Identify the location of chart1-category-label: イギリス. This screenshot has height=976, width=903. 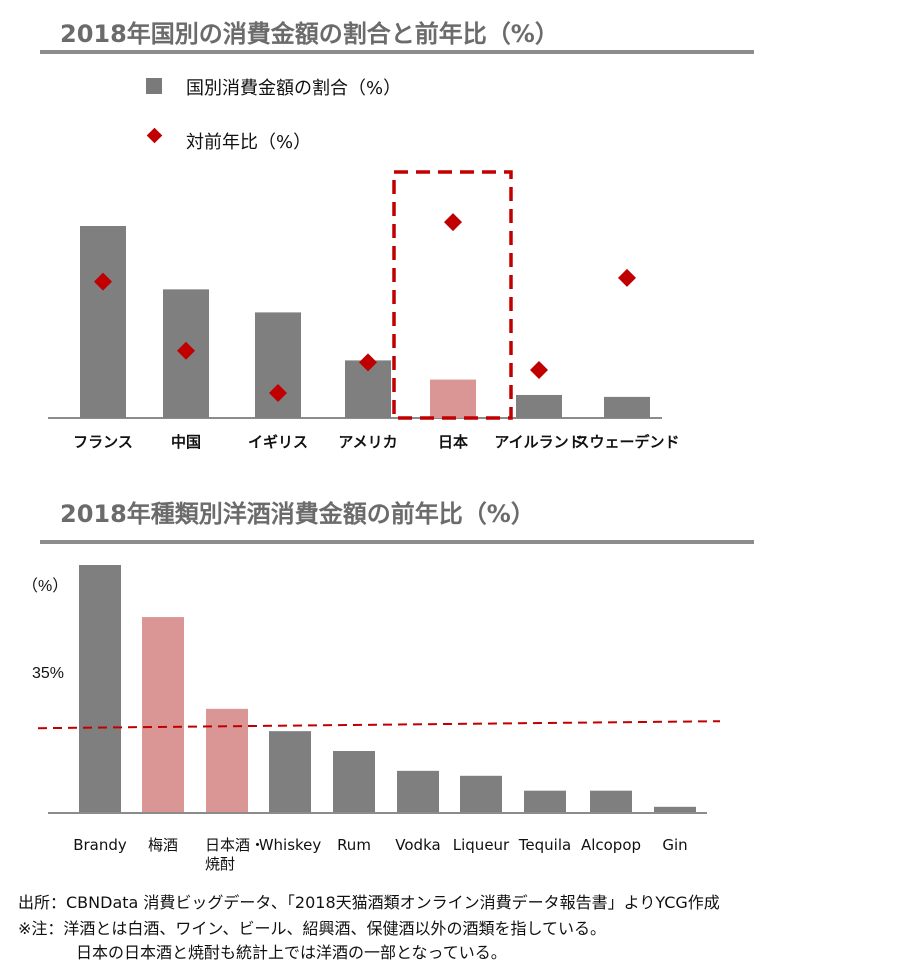
(277, 442).